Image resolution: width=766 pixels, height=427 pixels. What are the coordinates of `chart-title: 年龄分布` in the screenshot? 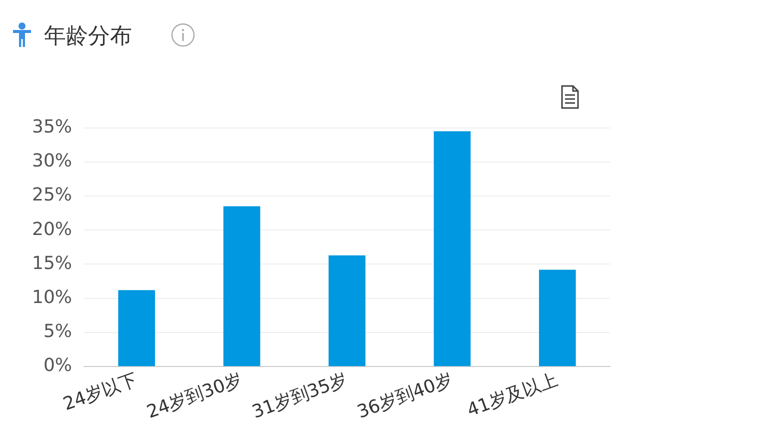 It's located at (88, 37).